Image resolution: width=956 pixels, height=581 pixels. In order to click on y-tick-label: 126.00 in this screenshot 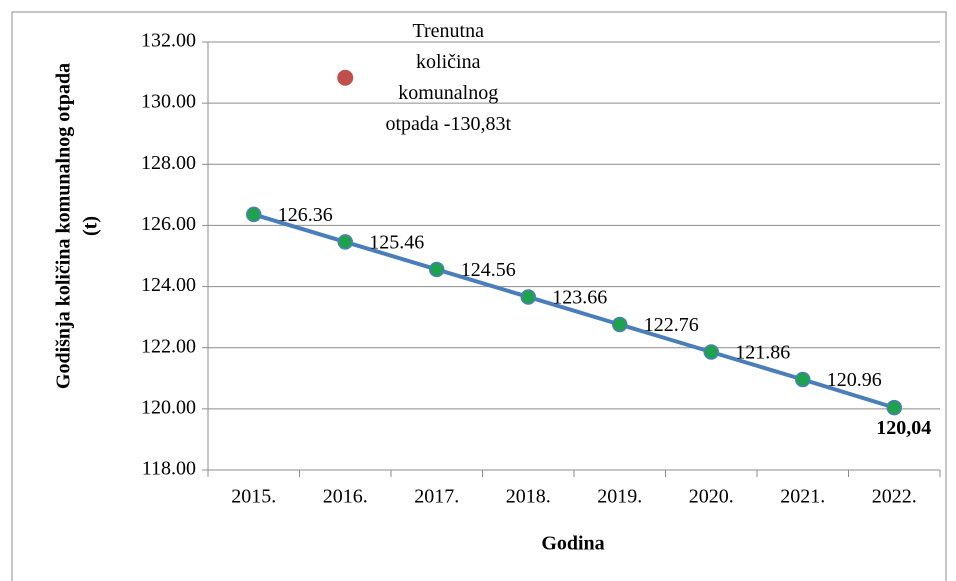, I will do `click(168, 224)`.